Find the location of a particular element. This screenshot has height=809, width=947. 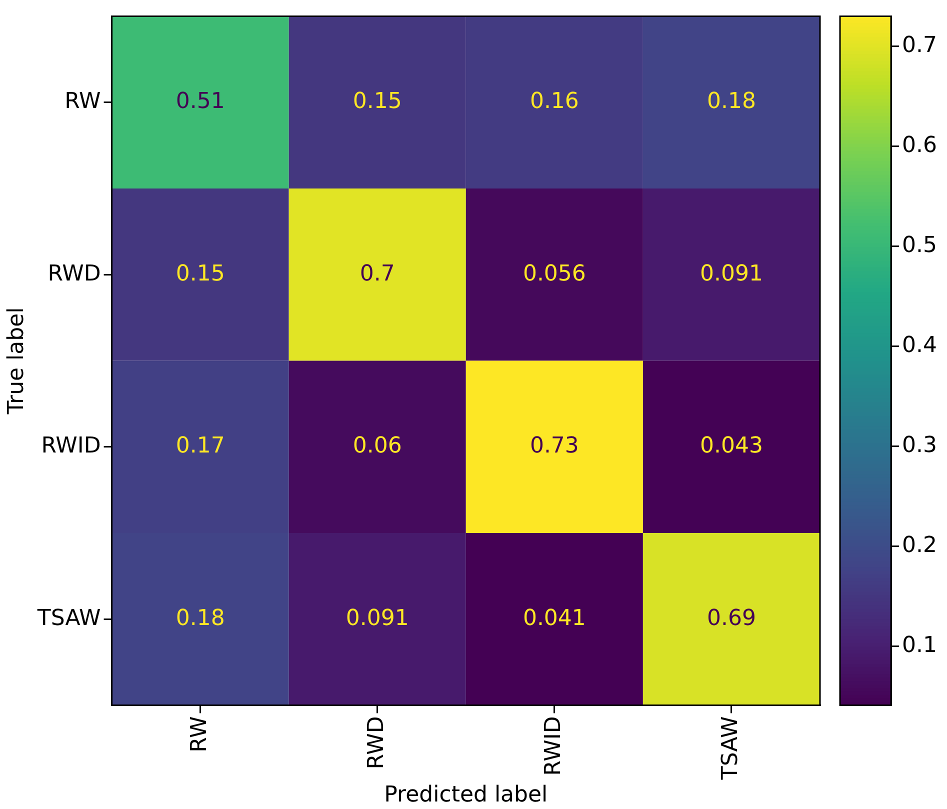

y-tick-label: RW is located at coordinates (83, 101).